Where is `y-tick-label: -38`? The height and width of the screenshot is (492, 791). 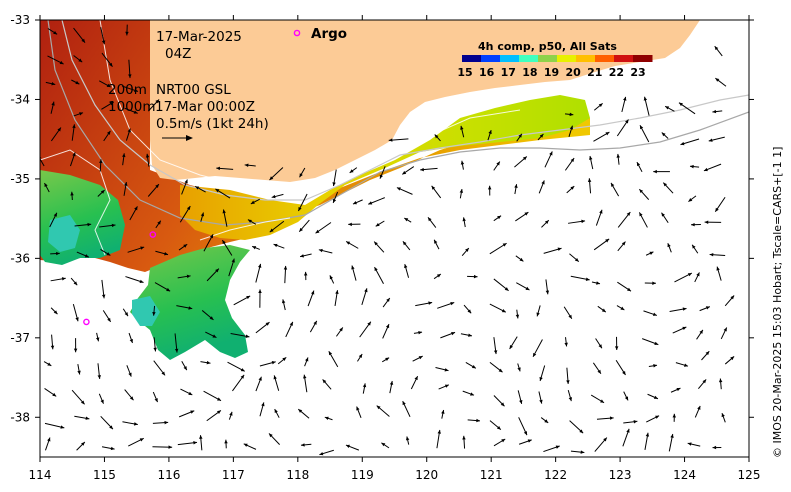
y-tick-label: -38 is located at coordinates (20, 417).